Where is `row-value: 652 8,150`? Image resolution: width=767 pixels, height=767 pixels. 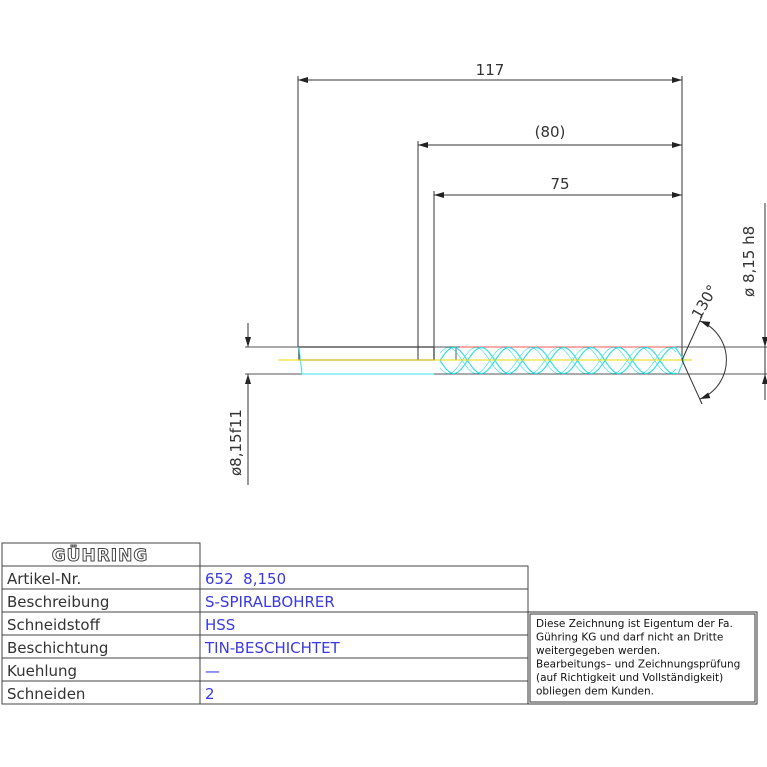
row-value: 652 8,150 is located at coordinates (245, 579).